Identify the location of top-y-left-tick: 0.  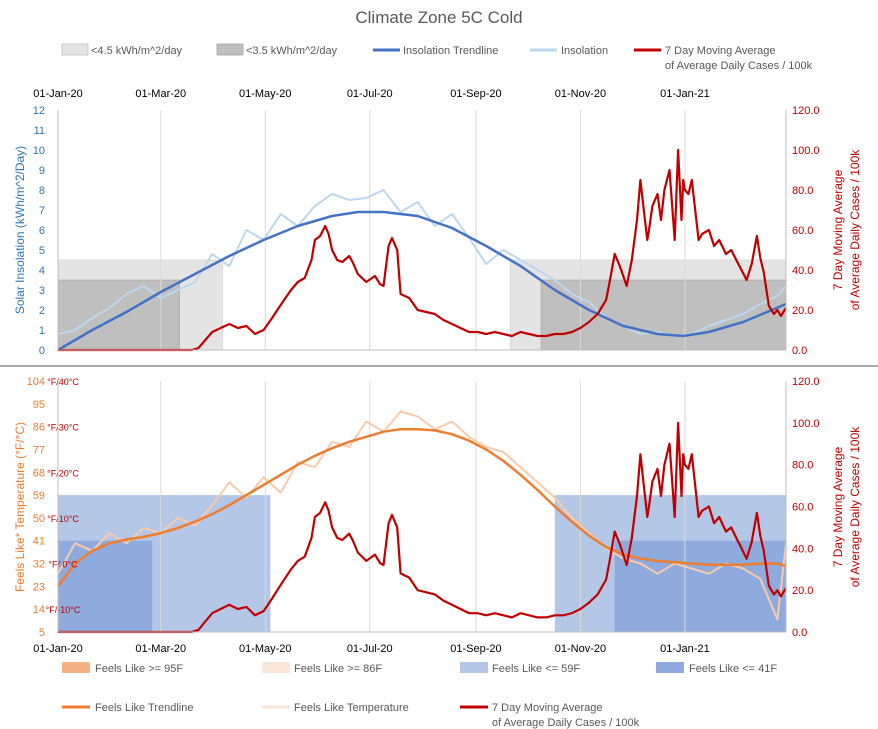
(42, 351).